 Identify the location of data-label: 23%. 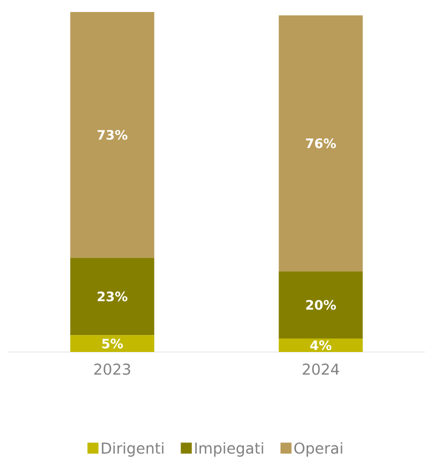
(113, 297).